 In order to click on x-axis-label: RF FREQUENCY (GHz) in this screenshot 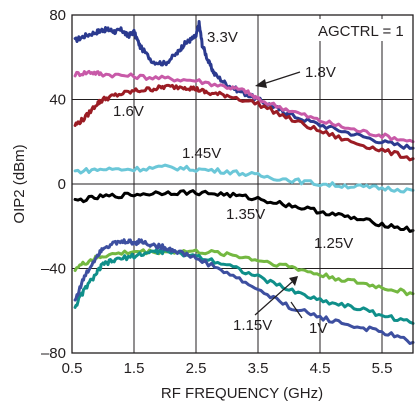, I will do `click(242, 393)`.